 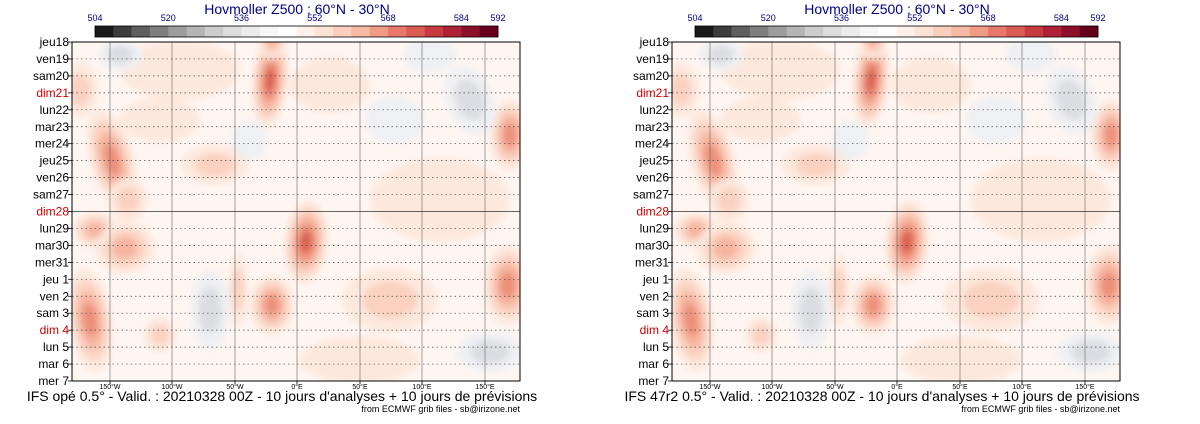 What do you see at coordinates (960, 387) in the screenshot?
I see `longitude-tick-label: 50°E` at bounding box center [960, 387].